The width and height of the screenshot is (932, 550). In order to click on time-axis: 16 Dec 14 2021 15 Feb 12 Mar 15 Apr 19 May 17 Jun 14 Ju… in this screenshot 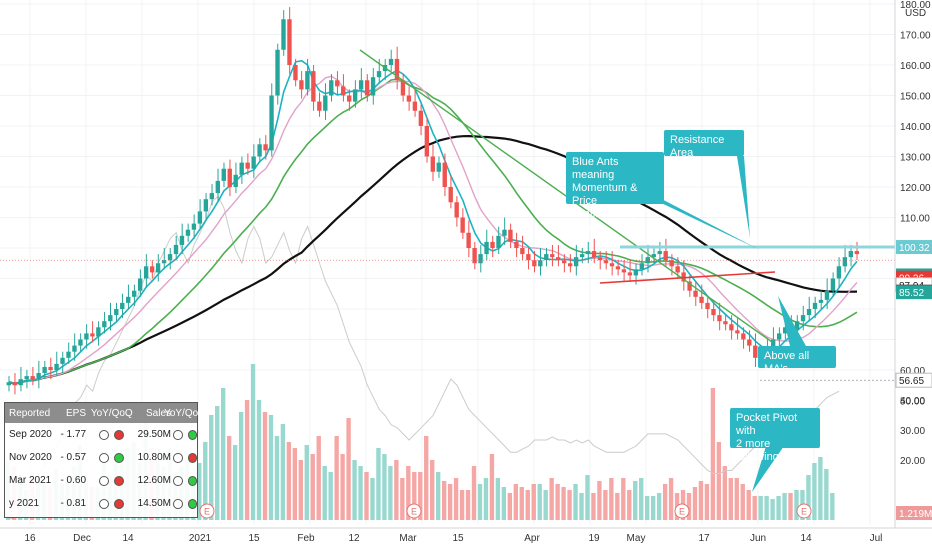, I will do `click(466, 538)`.